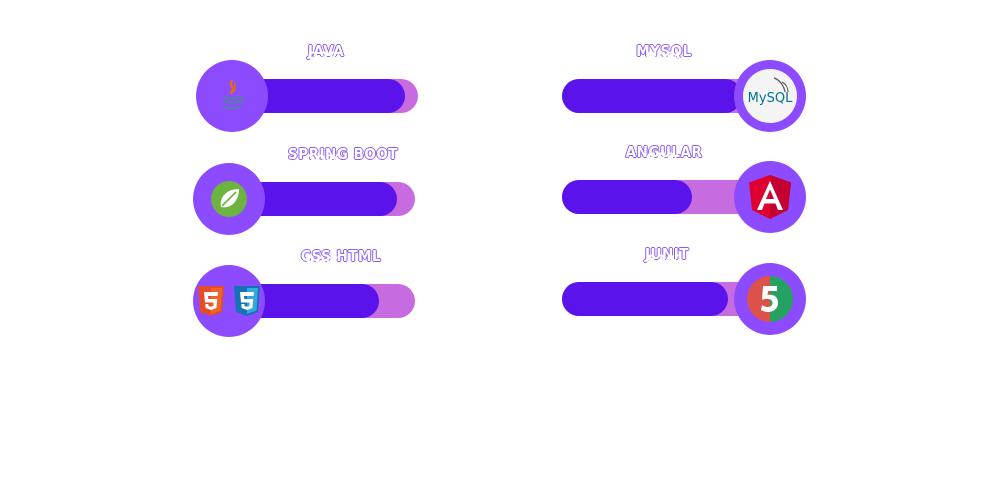 The height and width of the screenshot is (500, 1000). Describe the element at coordinates (308, 200) in the screenshot. I see `skill-spring-boot: SPRING BOOT 90%` at that location.